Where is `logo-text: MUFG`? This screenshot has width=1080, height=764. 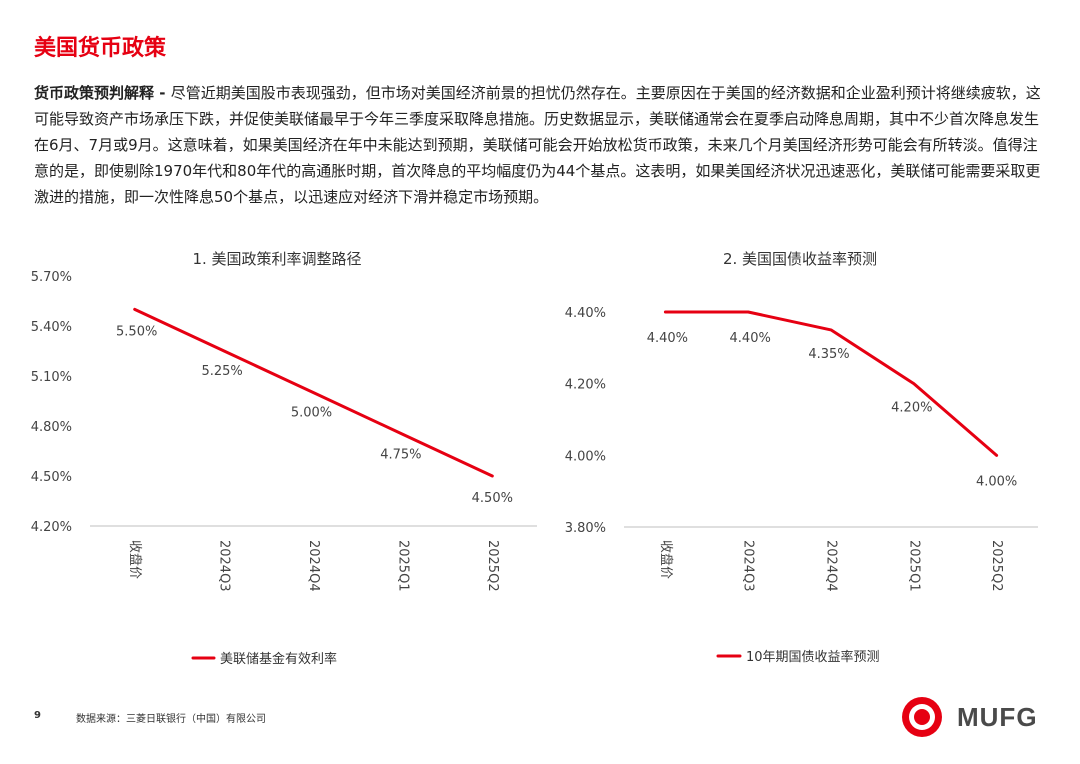
logo-text: MUFG is located at coordinates (997, 717).